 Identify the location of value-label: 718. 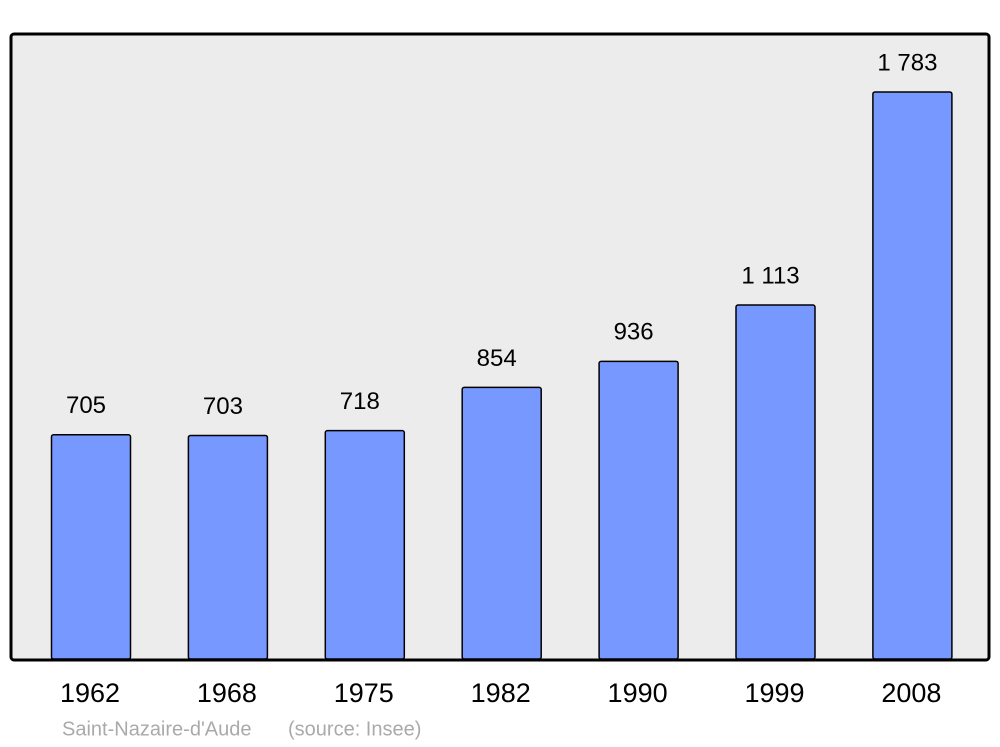
(360, 401).